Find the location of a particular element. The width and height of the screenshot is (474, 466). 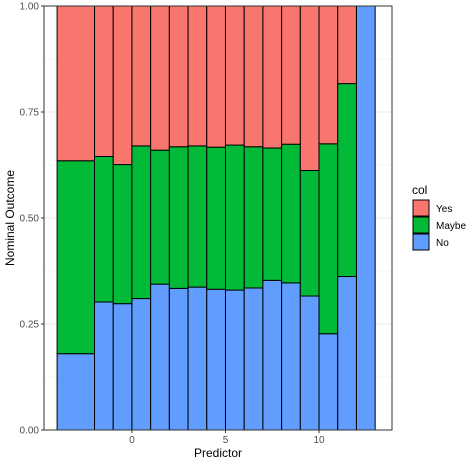

y-tick-label: 0.50 is located at coordinates (30, 219).